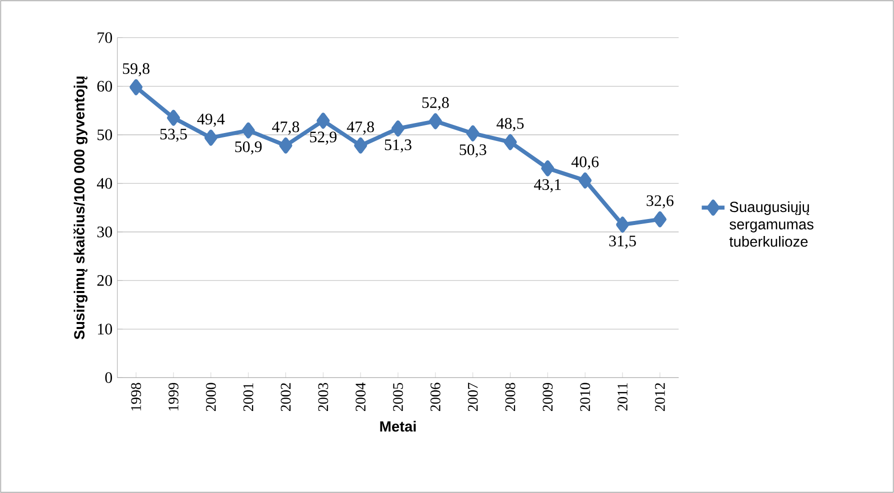  I want to click on y-axis-title: Susirgimų skaičius/100 000 gyventojų, so click(80, 208).